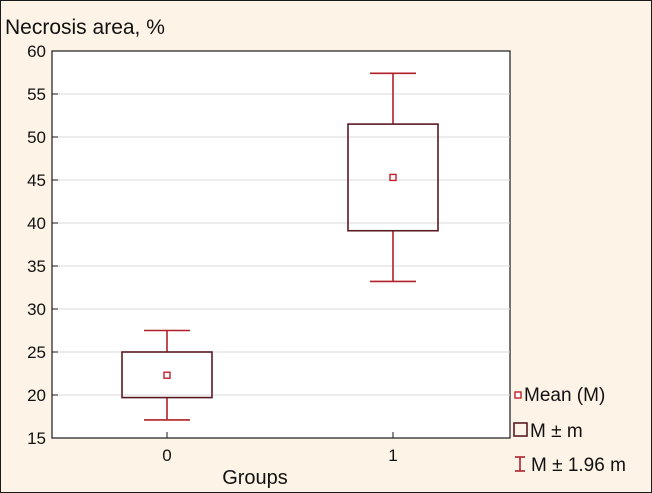  Describe the element at coordinates (564, 395) in the screenshot. I see `legend-label: Mean (M)` at that location.